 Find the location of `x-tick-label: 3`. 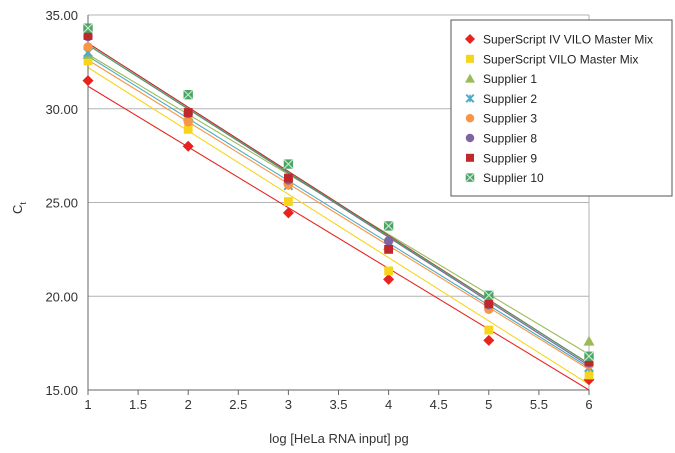

x-tick-label: 3 is located at coordinates (288, 404).